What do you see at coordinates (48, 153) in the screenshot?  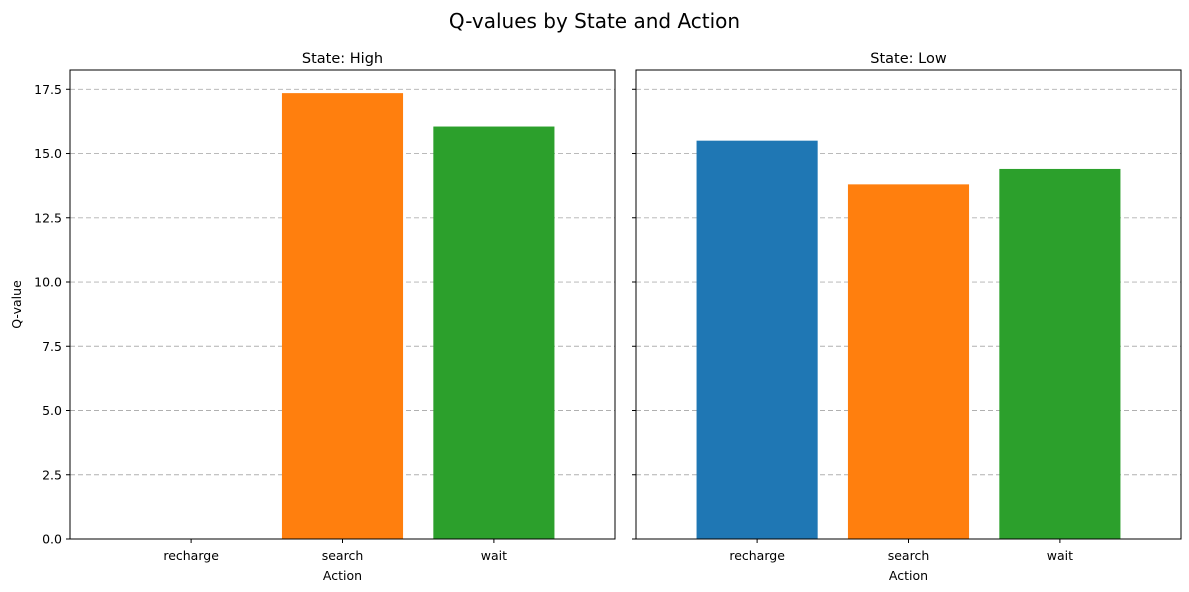 I see `y-tick-label: 15.0` at bounding box center [48, 153].